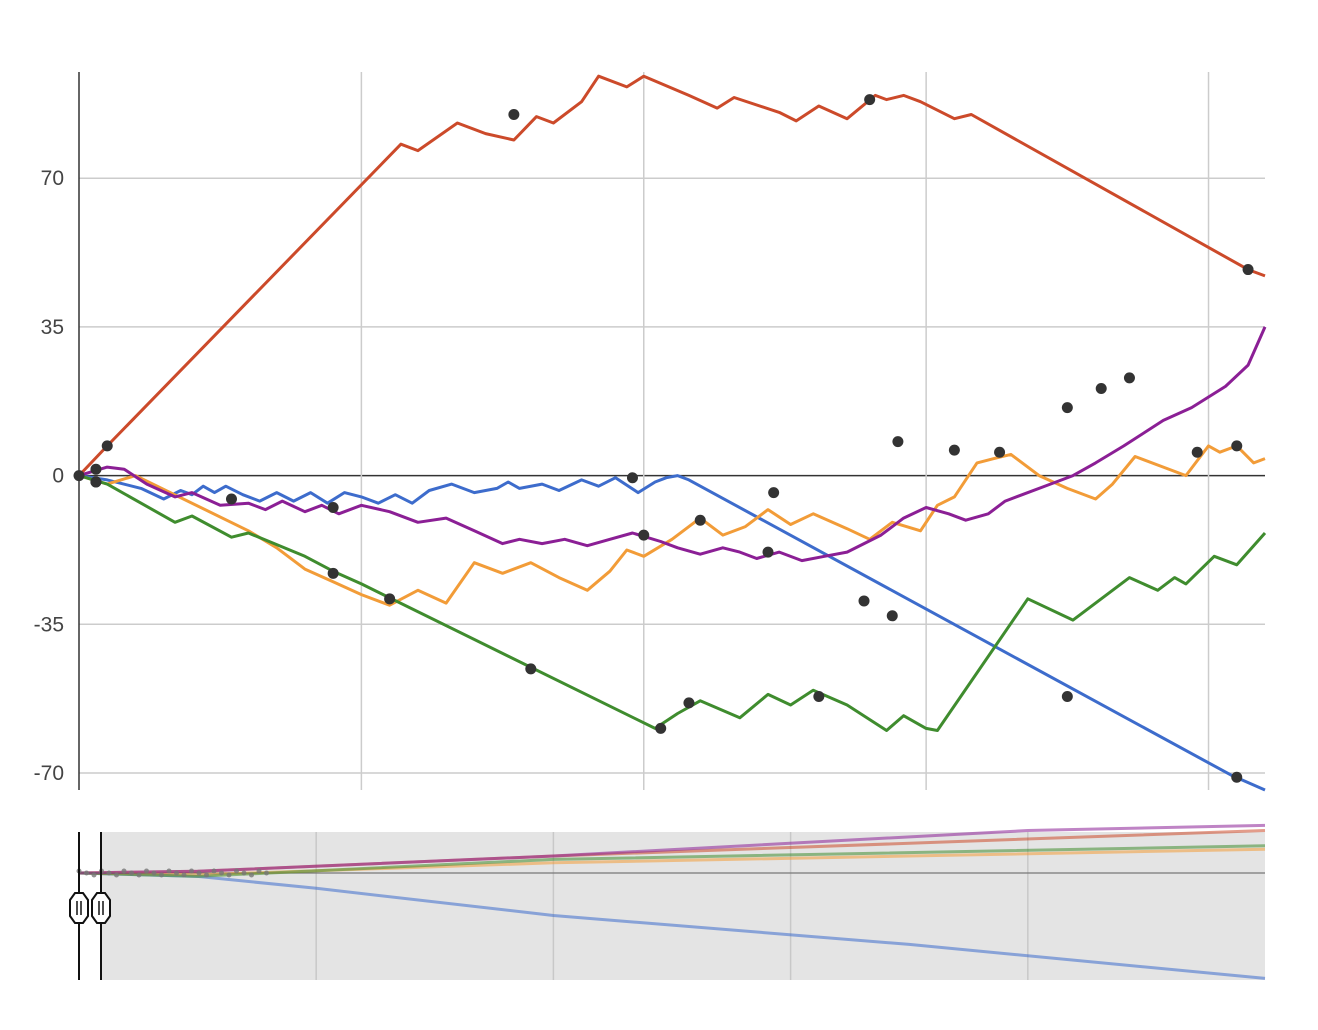 Image resolution: width=1318 pixels, height=1030 pixels. I want to click on y-tick-label: 0, so click(58, 476).